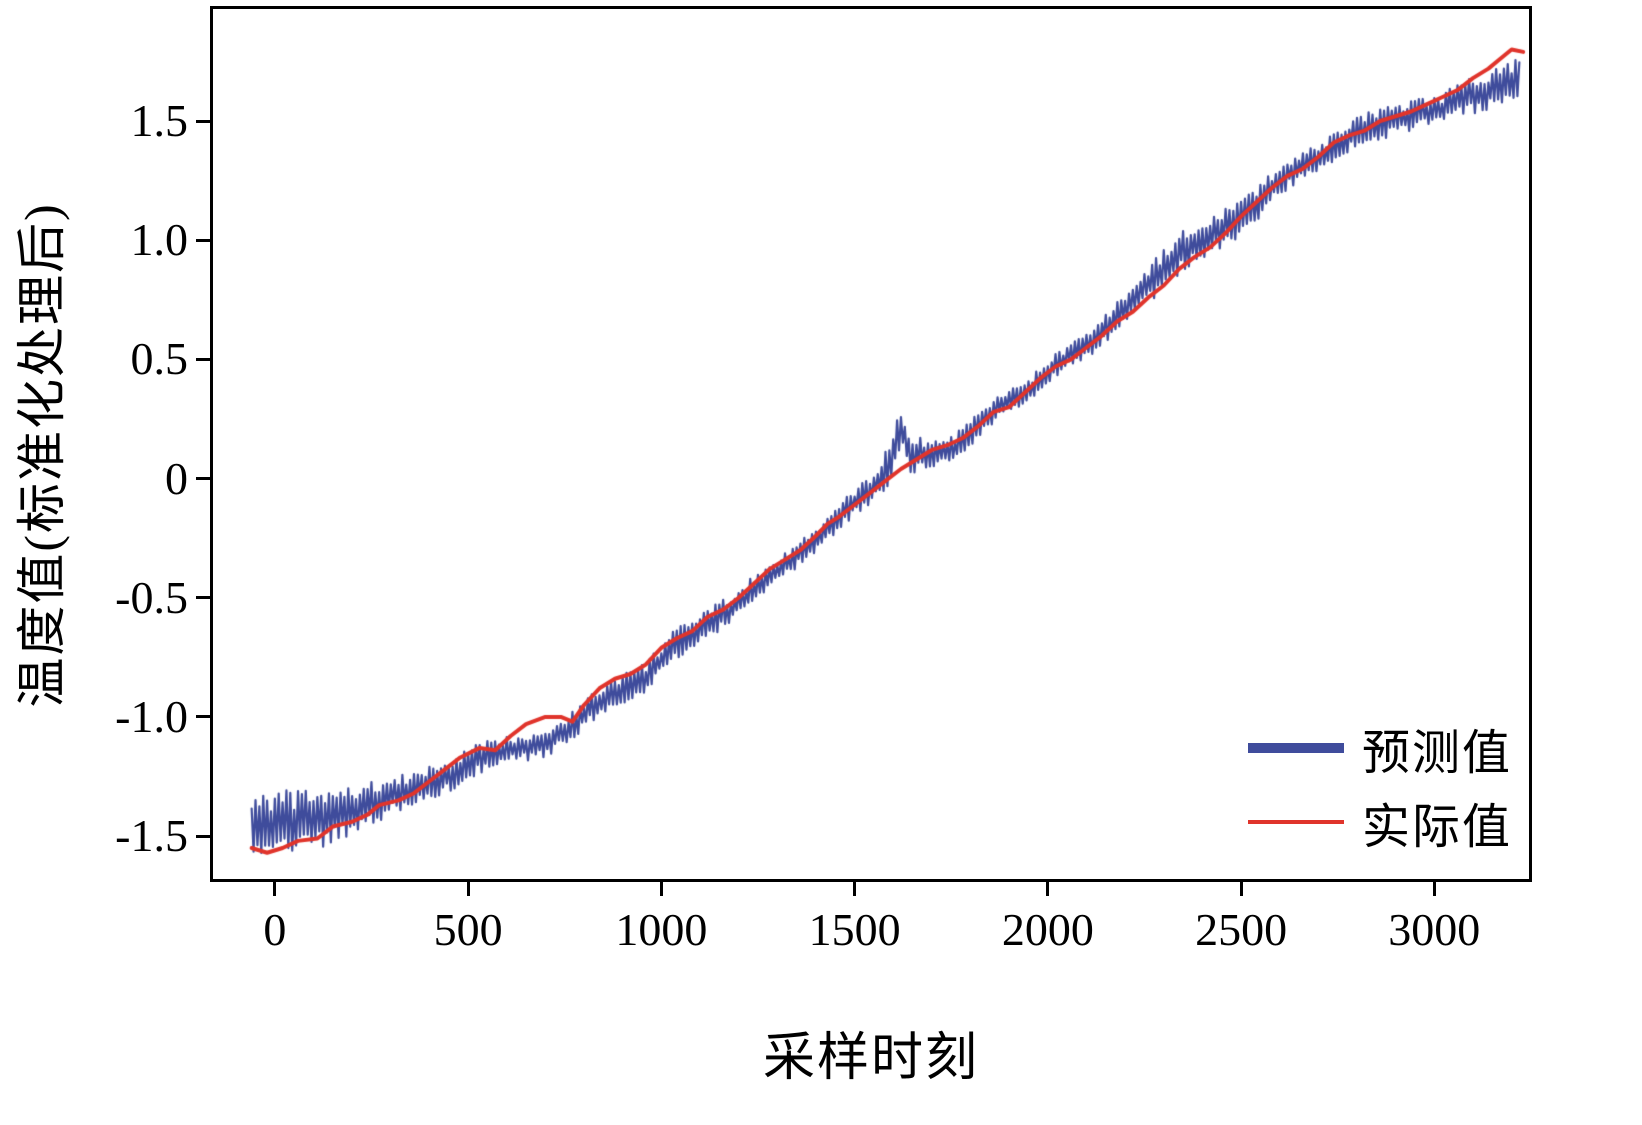 The width and height of the screenshot is (1642, 1125). Describe the element at coordinates (151, 597) in the screenshot. I see `y-tick-label: -0.5` at that location.